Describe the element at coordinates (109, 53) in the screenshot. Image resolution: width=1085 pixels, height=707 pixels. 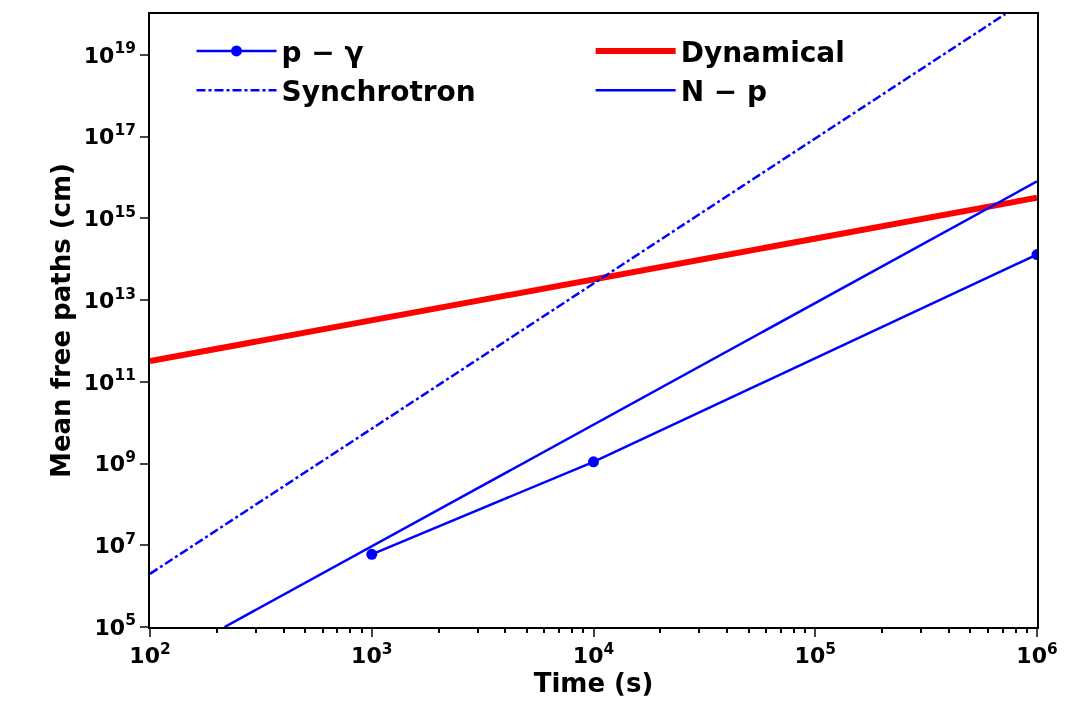
I see `y-tick-label: 10$^{19}$` at that location.